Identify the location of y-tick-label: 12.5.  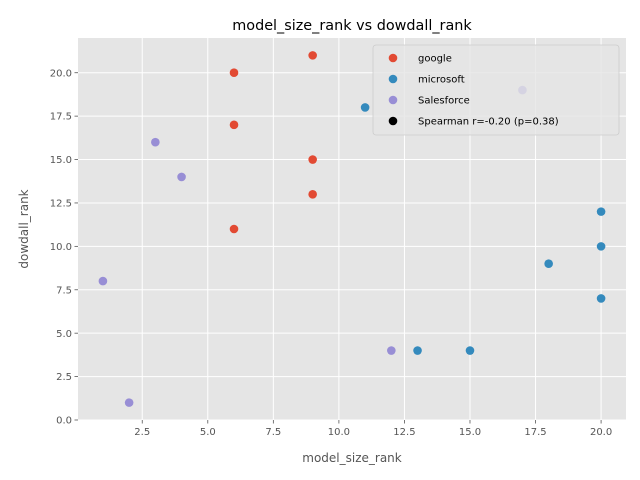
(61, 204).